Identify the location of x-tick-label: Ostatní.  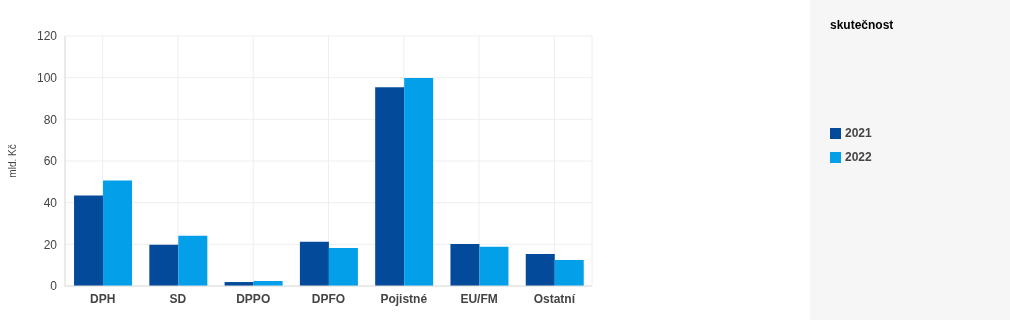
(554, 298).